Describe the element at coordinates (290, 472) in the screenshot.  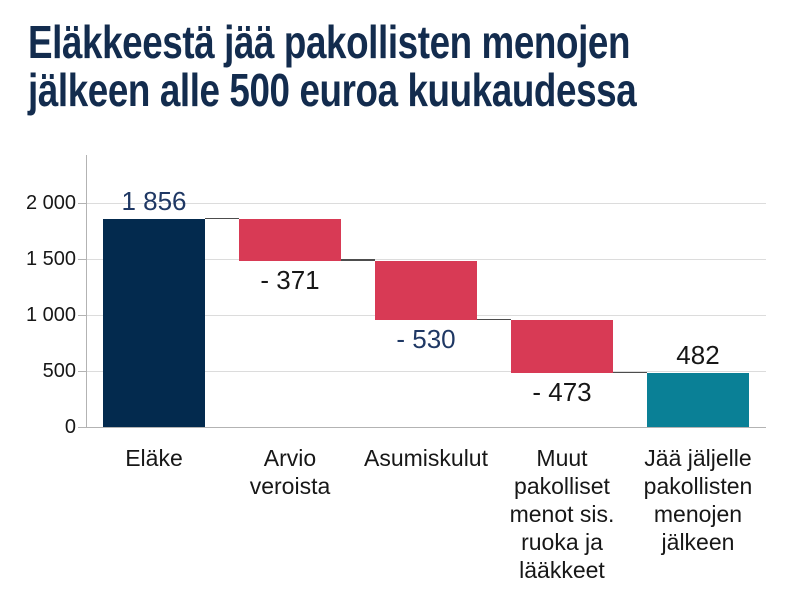
I see `x-axis-label: Arvio veroista` at that location.